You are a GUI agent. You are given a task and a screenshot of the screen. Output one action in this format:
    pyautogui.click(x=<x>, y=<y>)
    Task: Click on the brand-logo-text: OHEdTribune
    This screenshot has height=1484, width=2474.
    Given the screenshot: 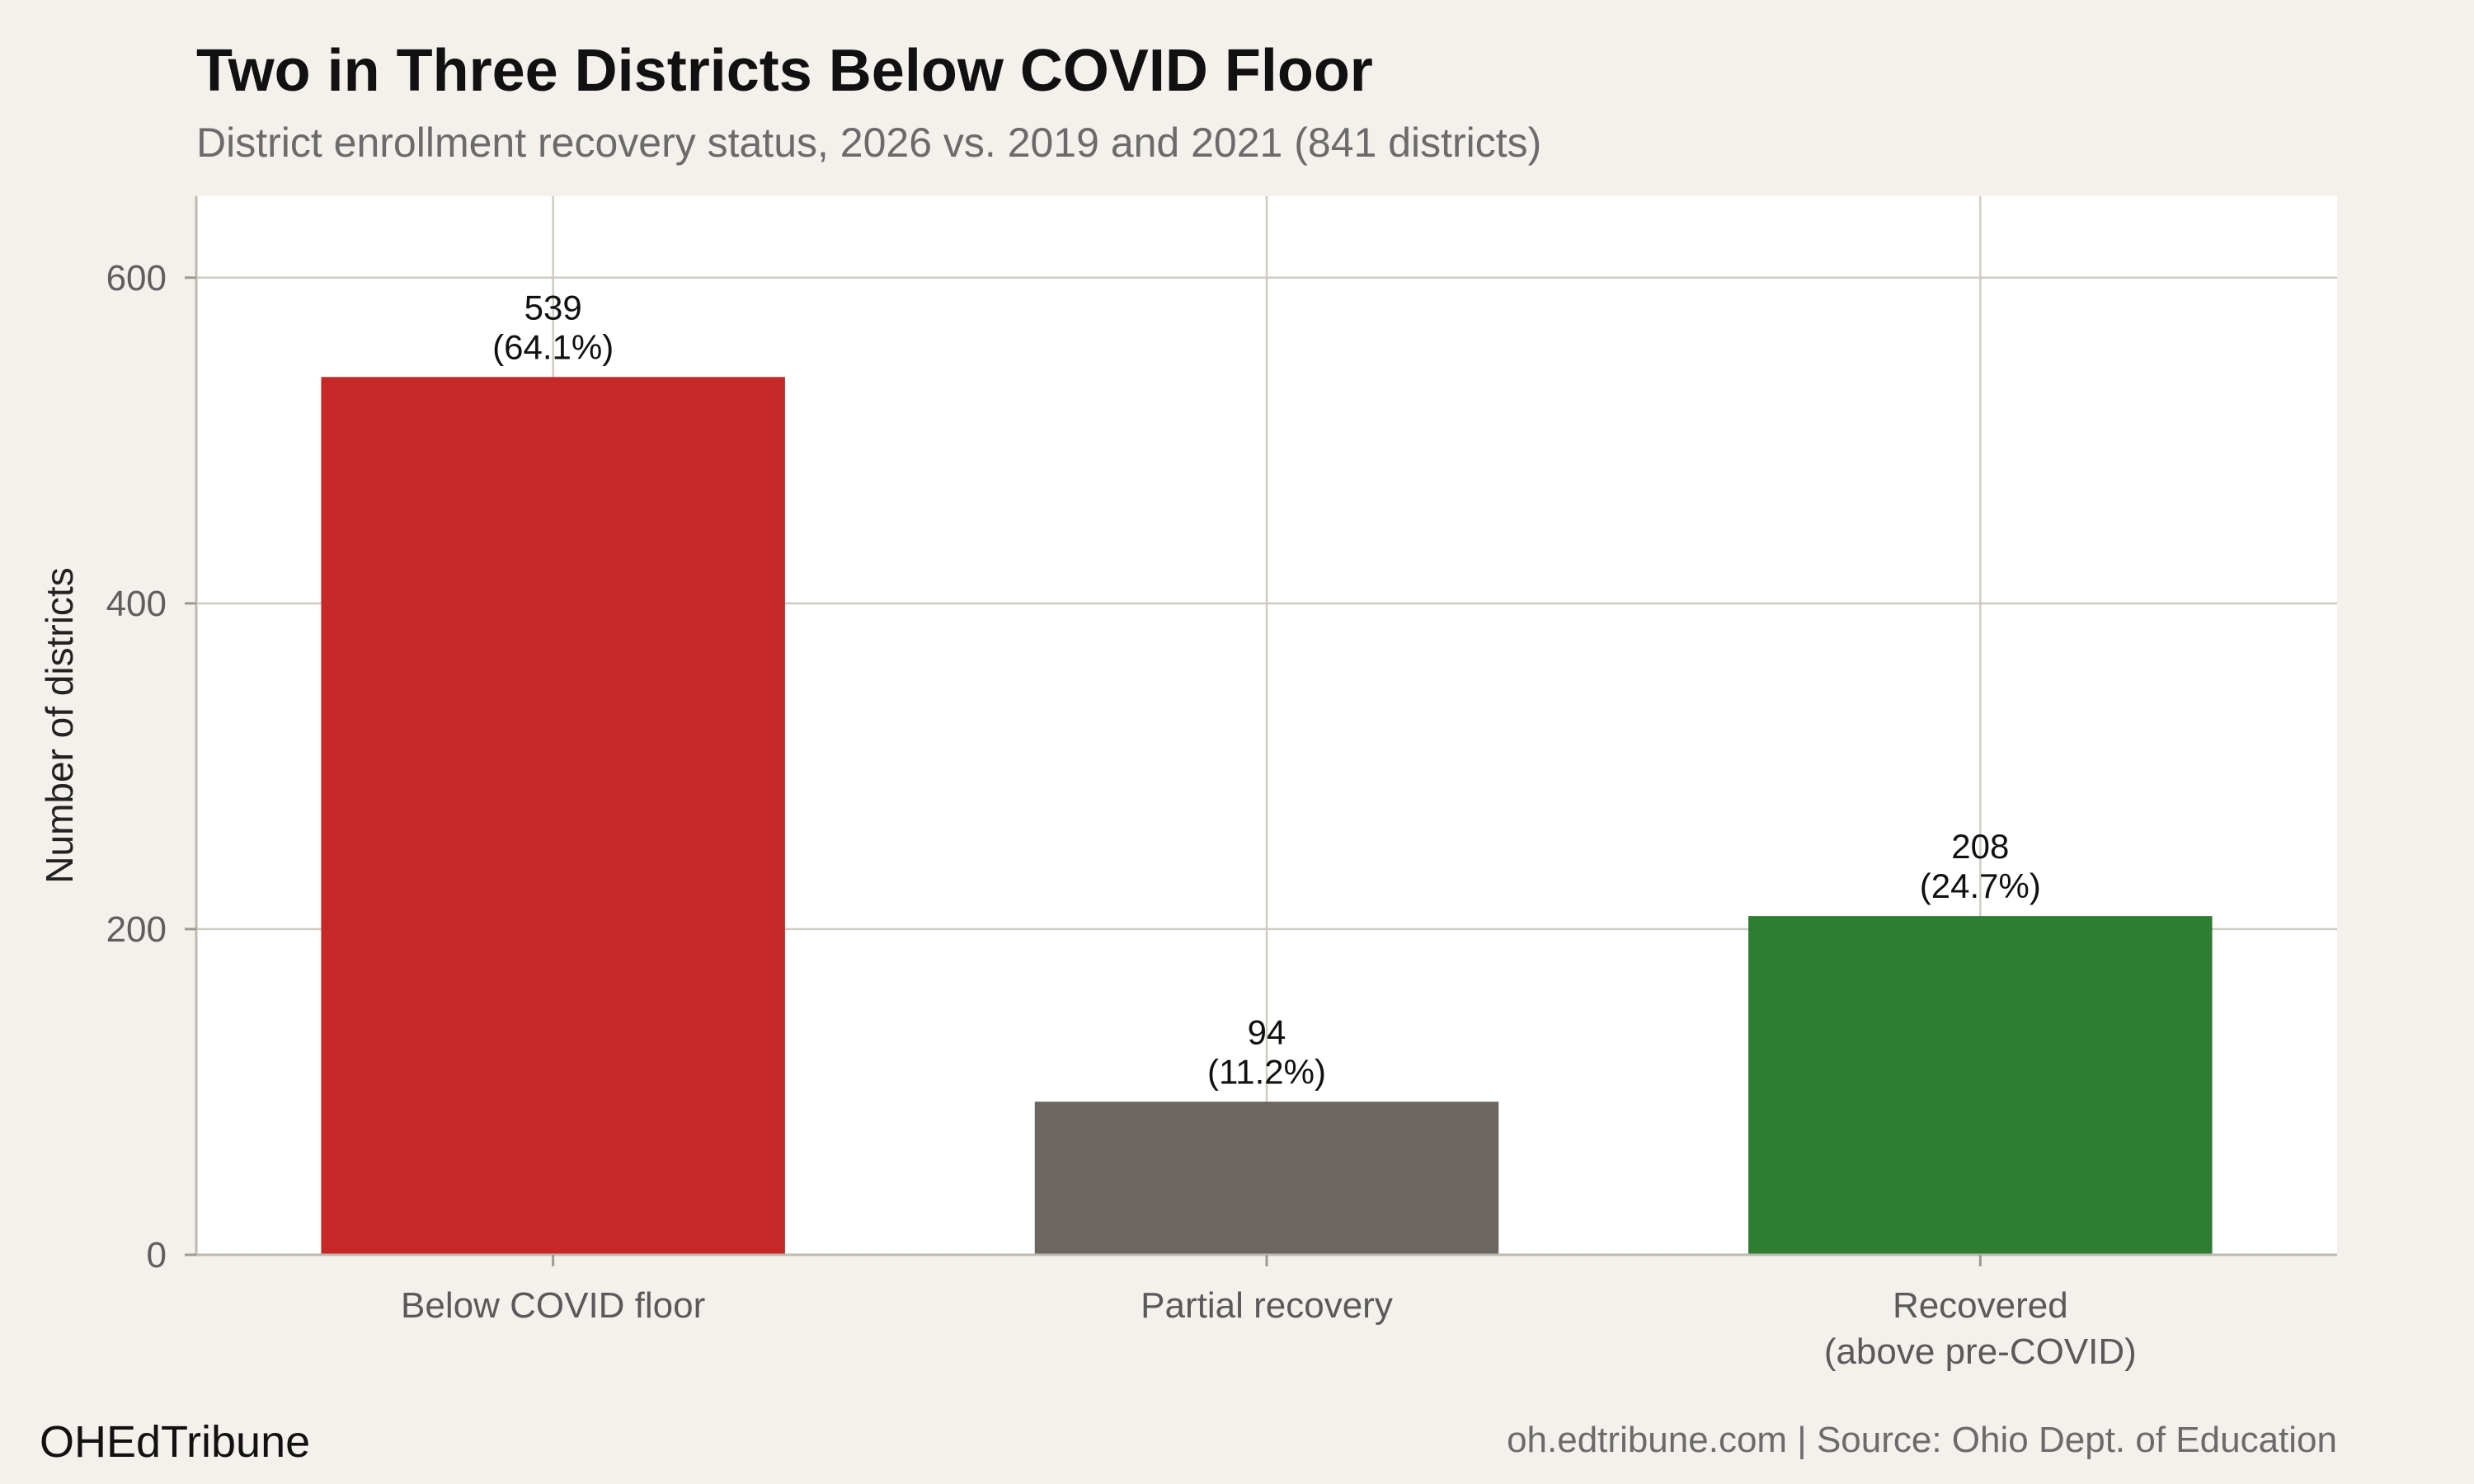 What is the action you would take?
    pyautogui.click(x=175, y=1442)
    